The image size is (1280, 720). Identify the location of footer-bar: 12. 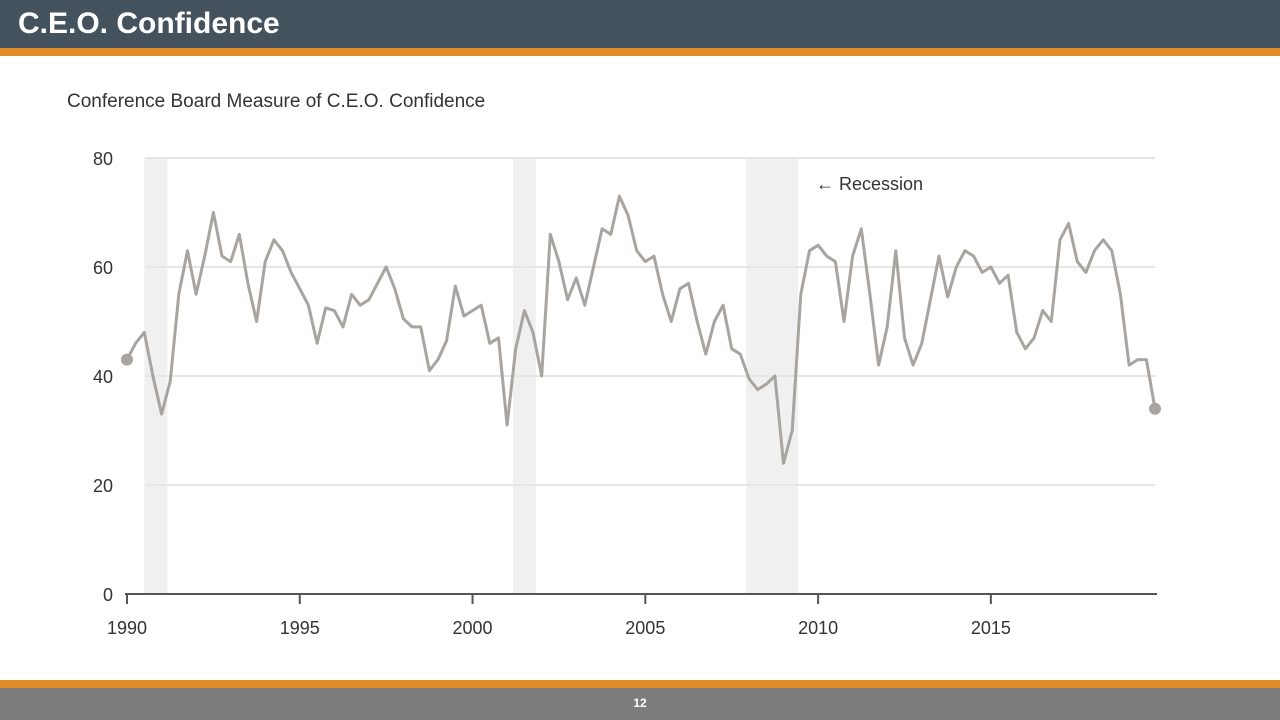
(640, 704).